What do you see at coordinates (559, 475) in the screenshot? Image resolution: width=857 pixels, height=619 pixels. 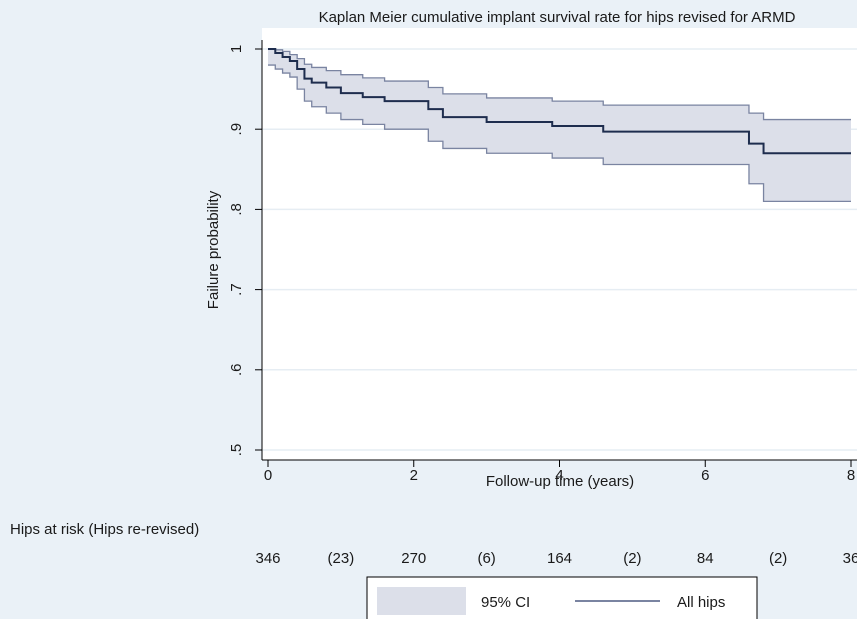 I see `x-tick-label: 4` at bounding box center [559, 475].